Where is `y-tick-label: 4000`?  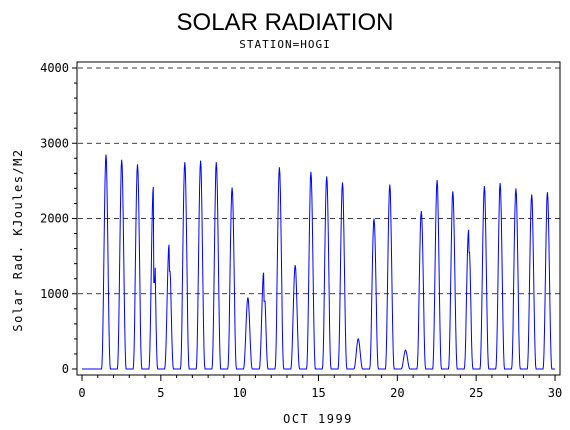 y-tick-label: 4000 is located at coordinates (54, 68).